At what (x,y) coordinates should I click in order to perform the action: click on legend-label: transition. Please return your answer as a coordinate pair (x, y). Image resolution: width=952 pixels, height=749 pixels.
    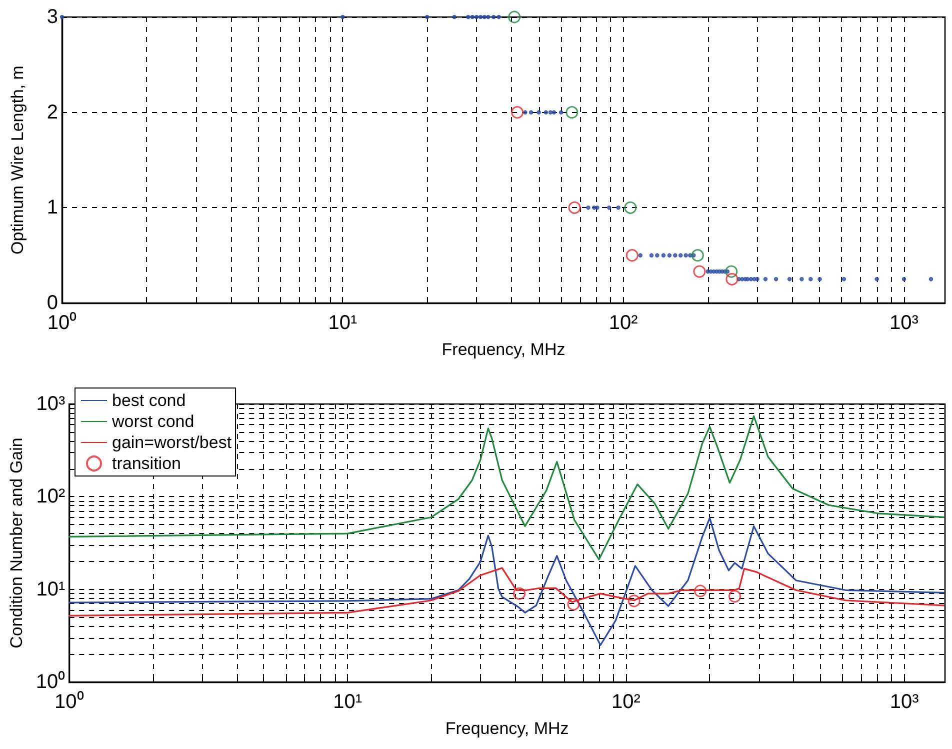
    Looking at the image, I should click on (146, 463).